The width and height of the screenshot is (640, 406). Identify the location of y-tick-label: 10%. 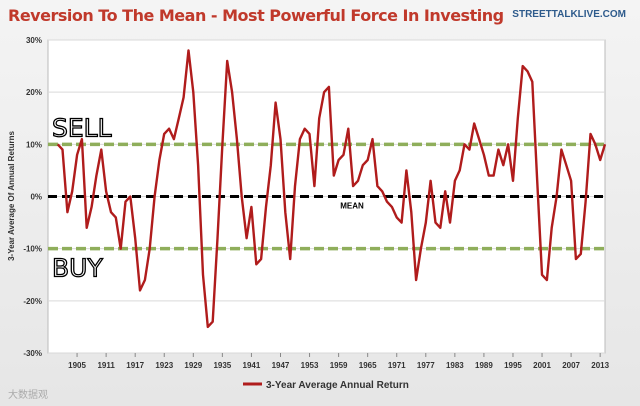
(34, 144).